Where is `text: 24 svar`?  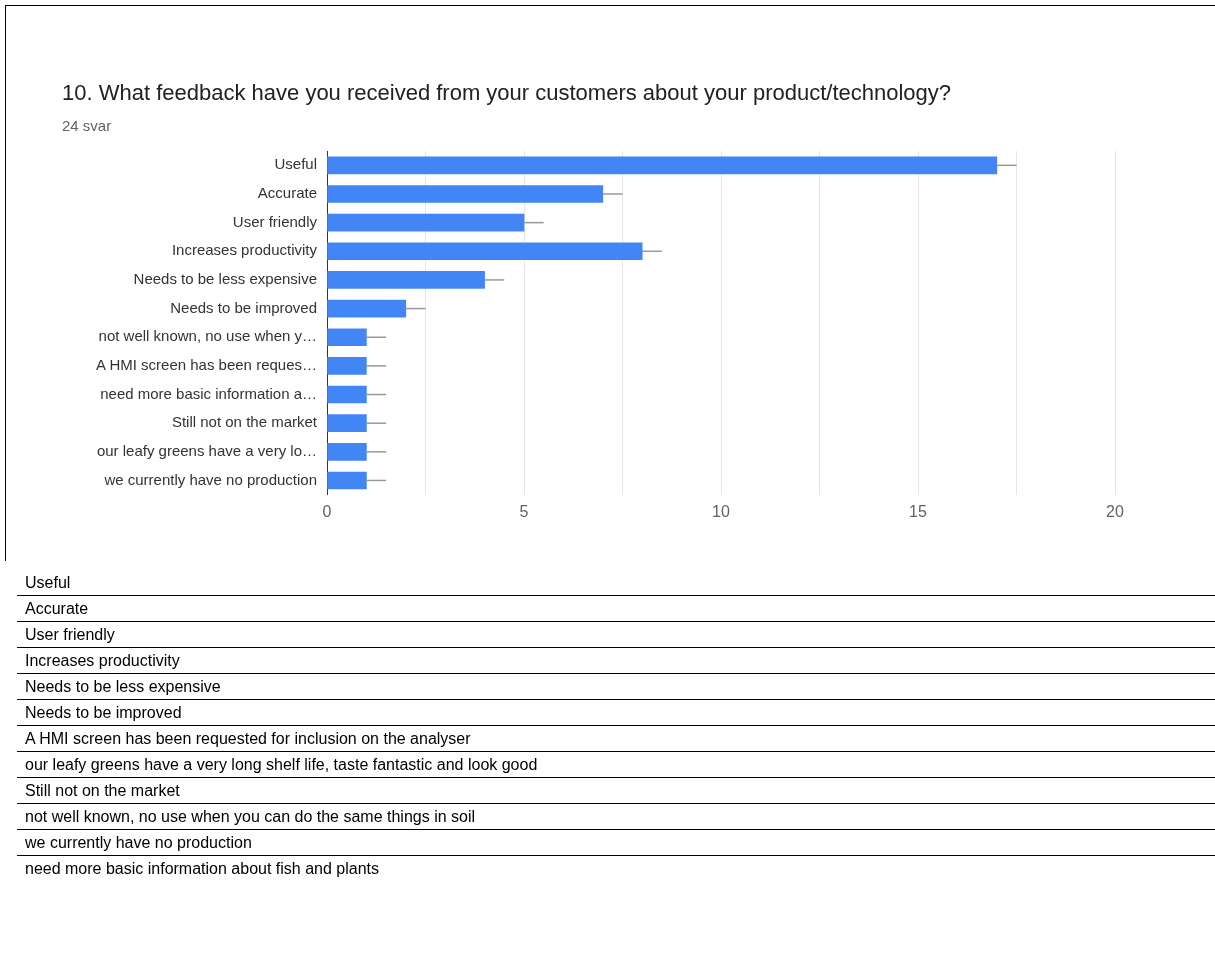
text: 24 svar is located at coordinates (87, 125).